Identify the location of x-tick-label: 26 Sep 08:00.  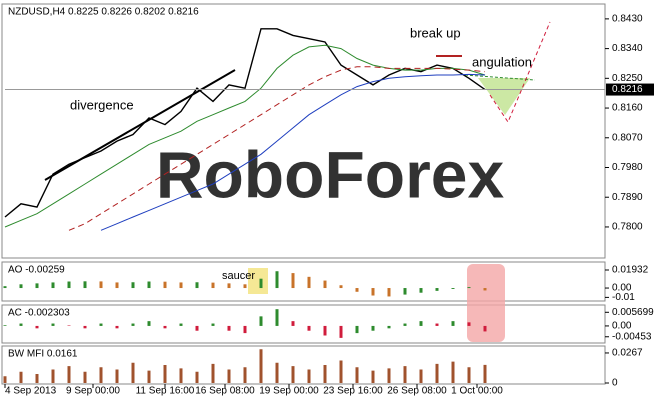
(417, 391).